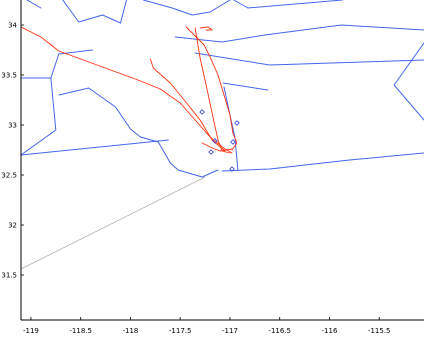 The image size is (425, 342). I want to click on y-tick-label: 31.5, so click(9, 276).